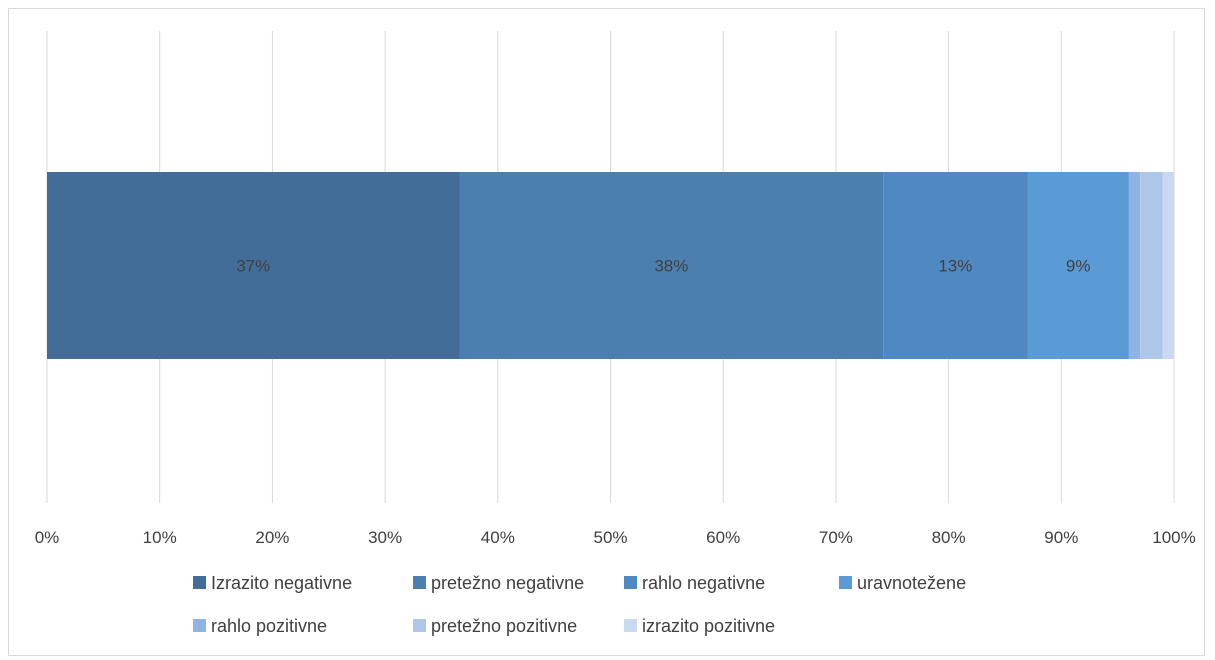  What do you see at coordinates (281, 583) in the screenshot?
I see `legend-label: Izrazito negativne` at bounding box center [281, 583].